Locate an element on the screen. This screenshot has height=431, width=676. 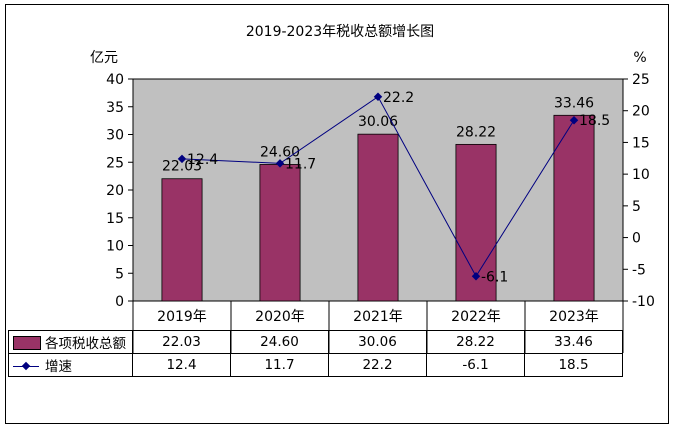
right-tick-label: 25 is located at coordinates (641, 80).